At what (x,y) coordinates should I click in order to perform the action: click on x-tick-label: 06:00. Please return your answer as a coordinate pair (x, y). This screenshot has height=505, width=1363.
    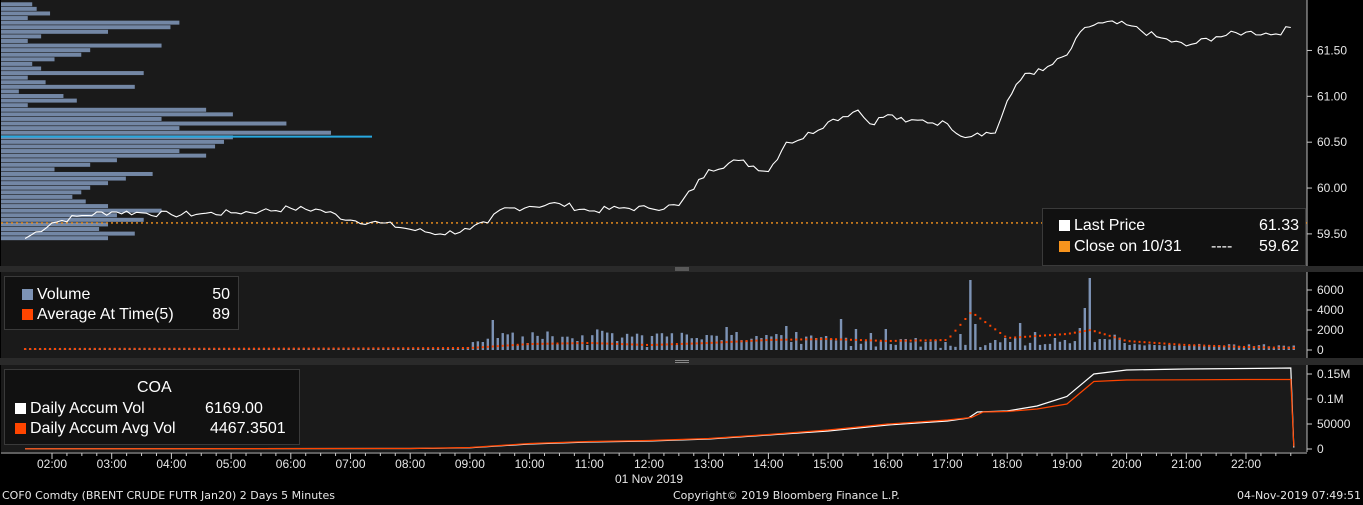
    Looking at the image, I should click on (291, 464).